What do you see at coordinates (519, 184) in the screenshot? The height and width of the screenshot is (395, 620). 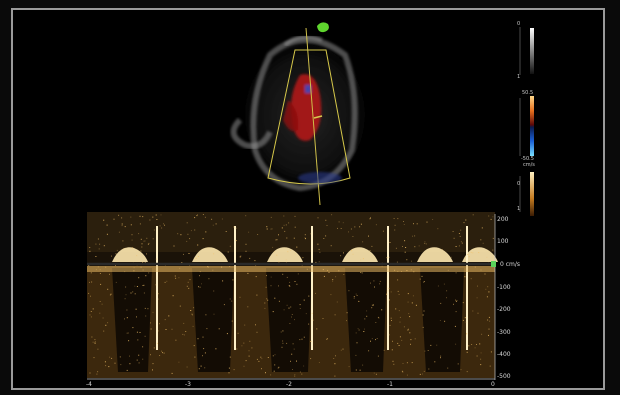 I see `spectral-top-label: 0` at bounding box center [519, 184].